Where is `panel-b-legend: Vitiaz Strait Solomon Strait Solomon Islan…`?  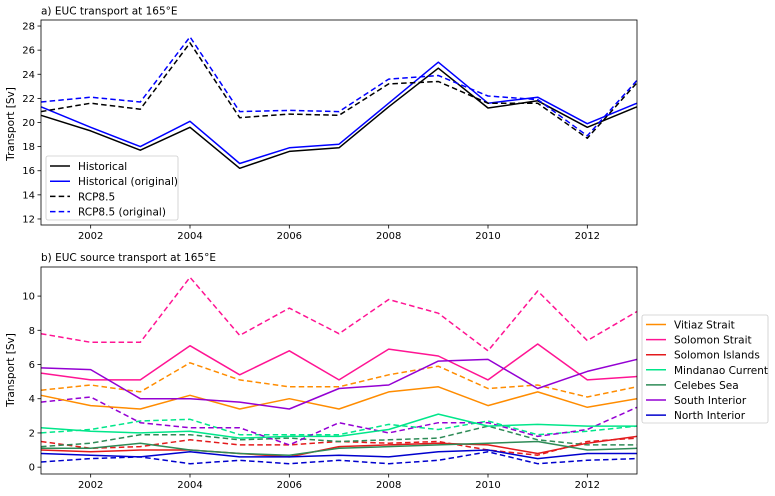
panel-b-legend: Vitiaz Strait Solomon Strait Solomon Islan… is located at coordinates (705, 369).